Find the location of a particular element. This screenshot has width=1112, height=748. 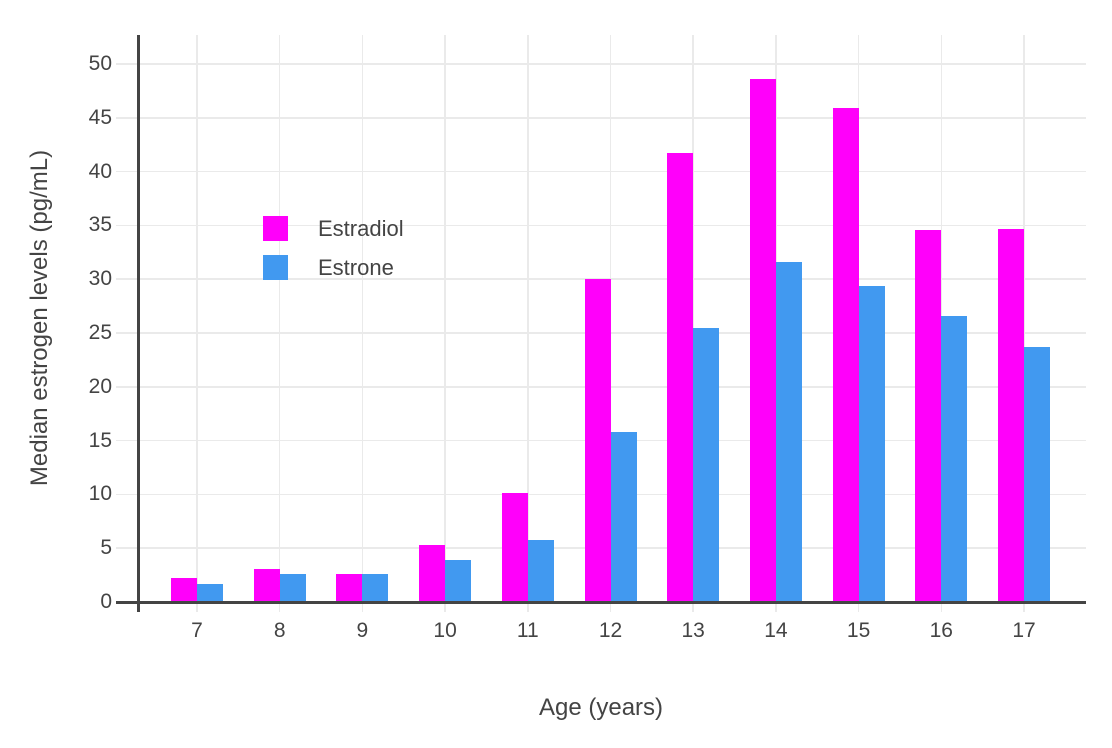

y-tick-label: 40 is located at coordinates (100, 171).